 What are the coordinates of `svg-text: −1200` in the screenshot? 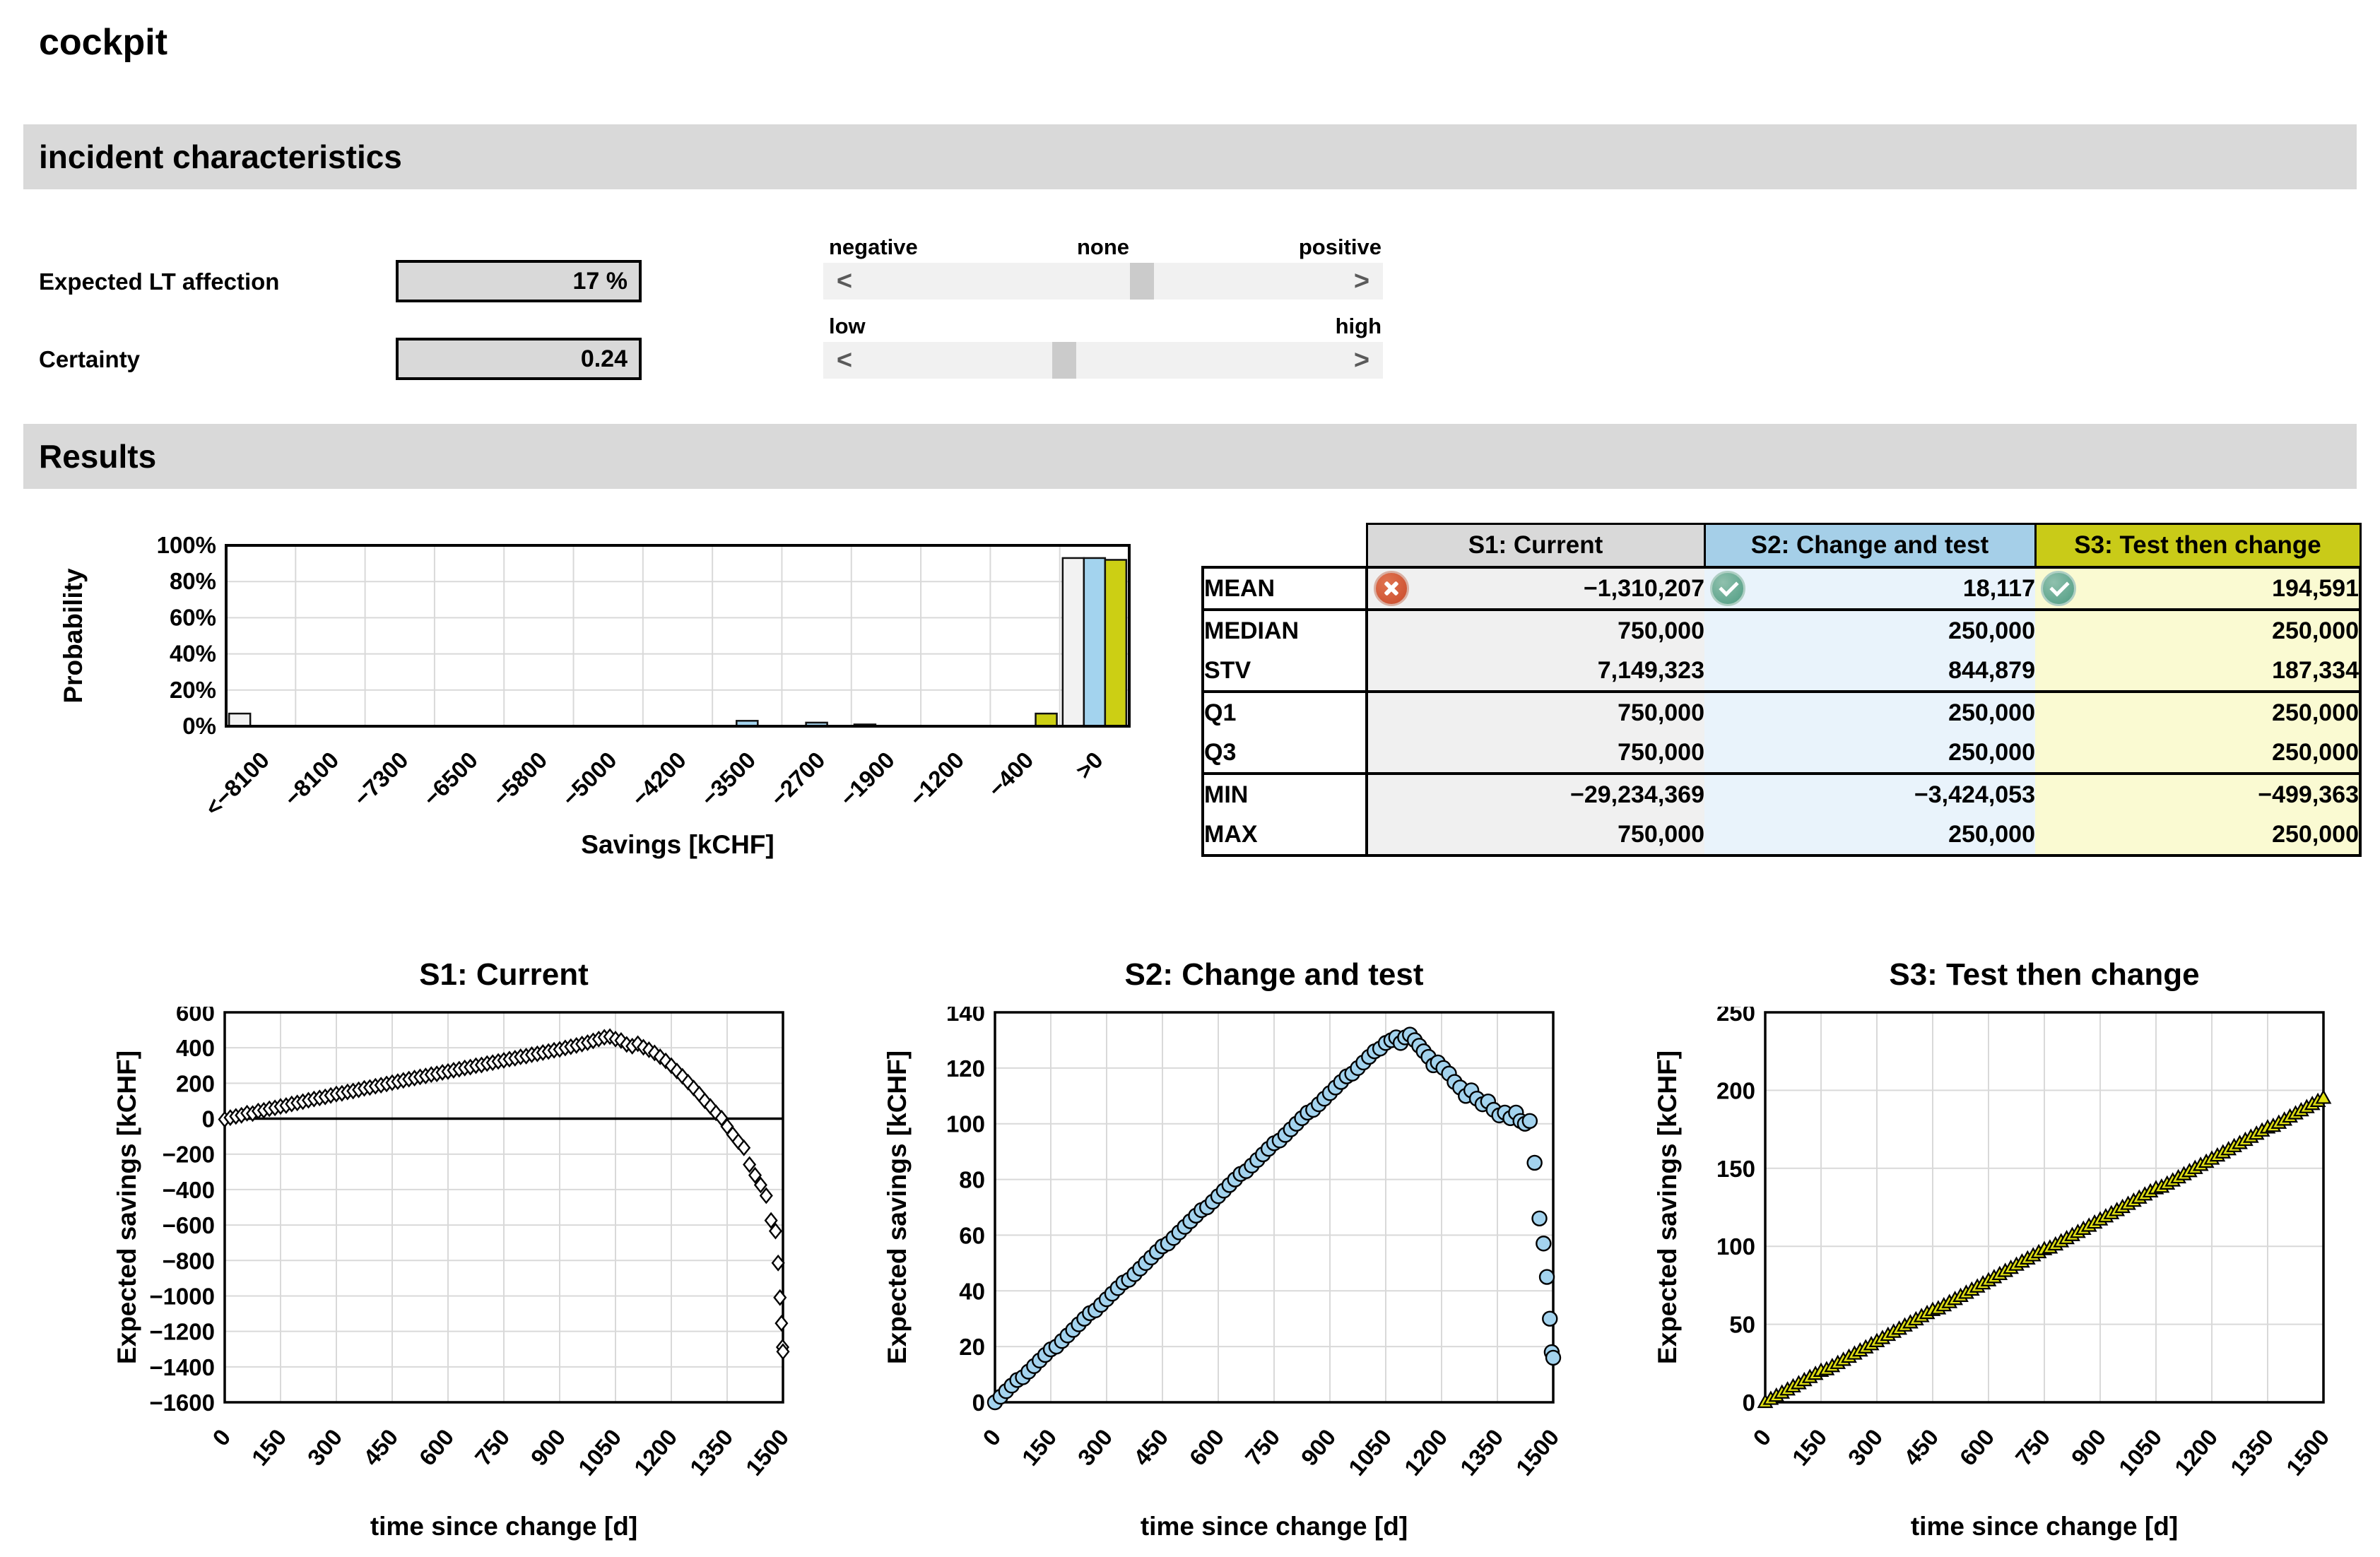 It's located at (937, 779).